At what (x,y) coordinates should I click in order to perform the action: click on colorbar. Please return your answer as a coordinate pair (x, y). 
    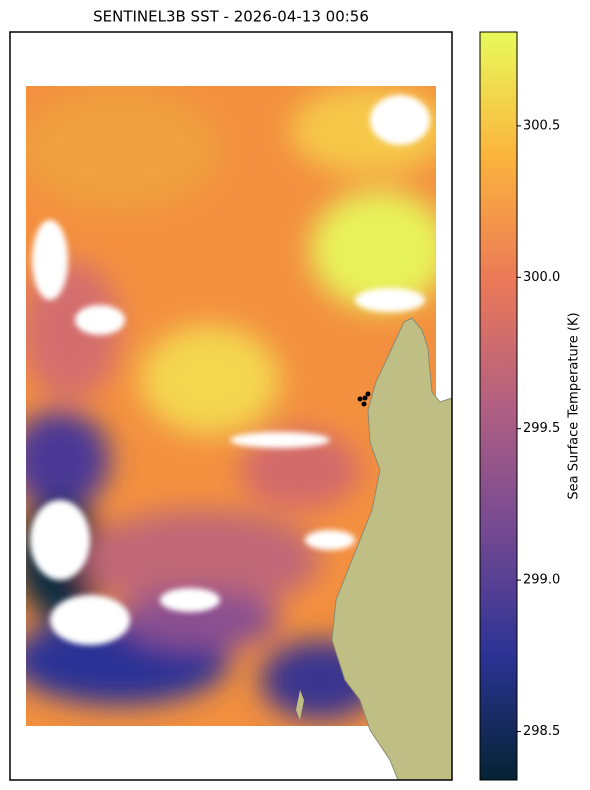
    Looking at the image, I should click on (498, 406).